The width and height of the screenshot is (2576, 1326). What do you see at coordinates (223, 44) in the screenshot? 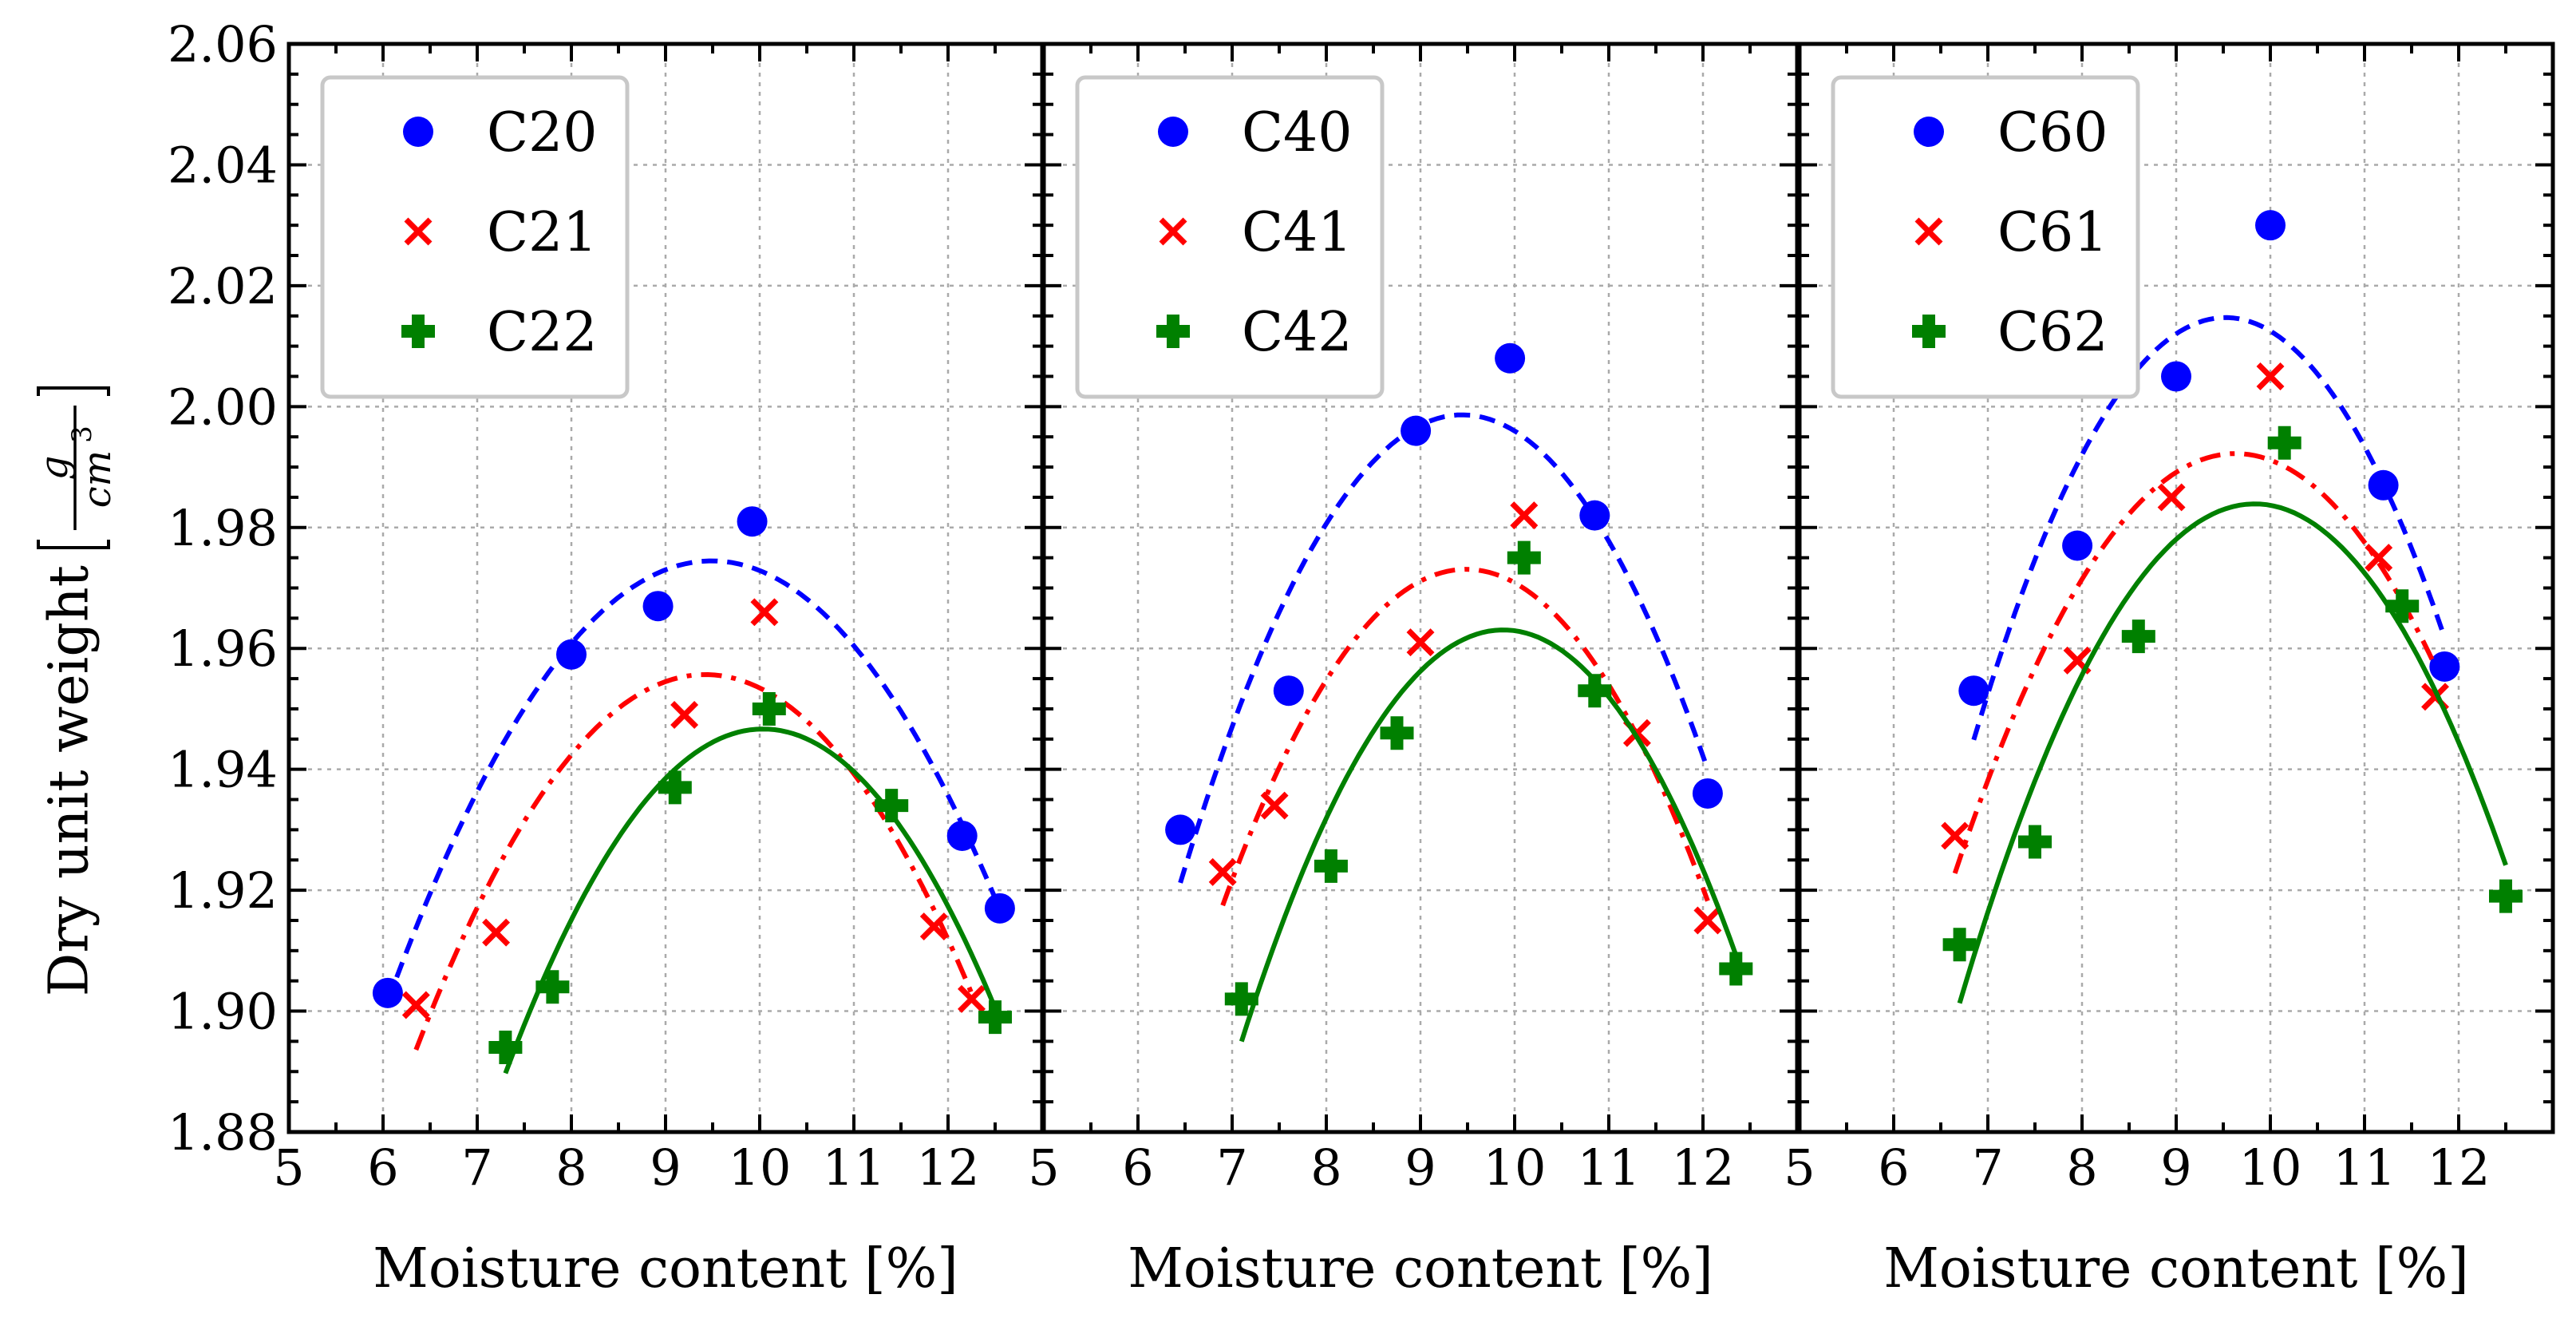
I see `y-tick-label: 2.06` at bounding box center [223, 44].